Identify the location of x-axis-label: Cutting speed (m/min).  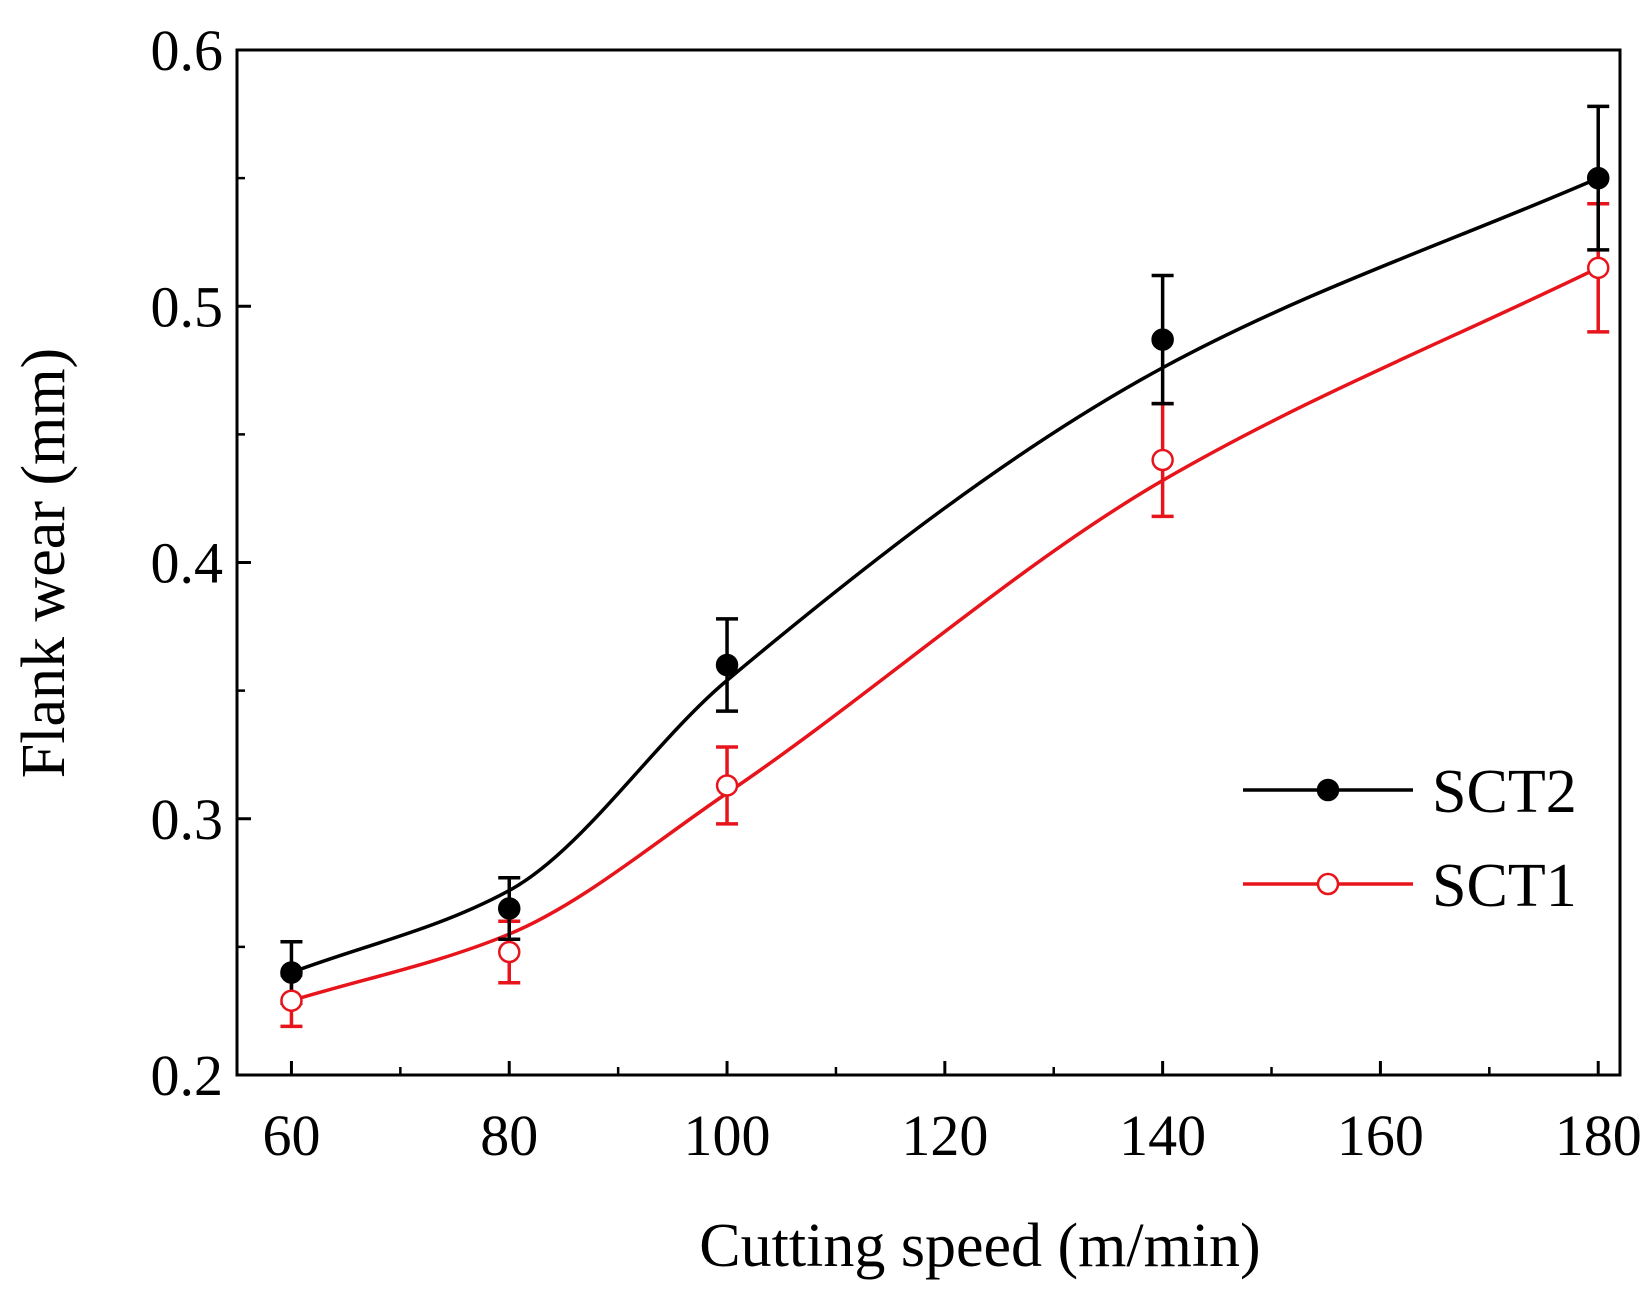
(979, 1246).